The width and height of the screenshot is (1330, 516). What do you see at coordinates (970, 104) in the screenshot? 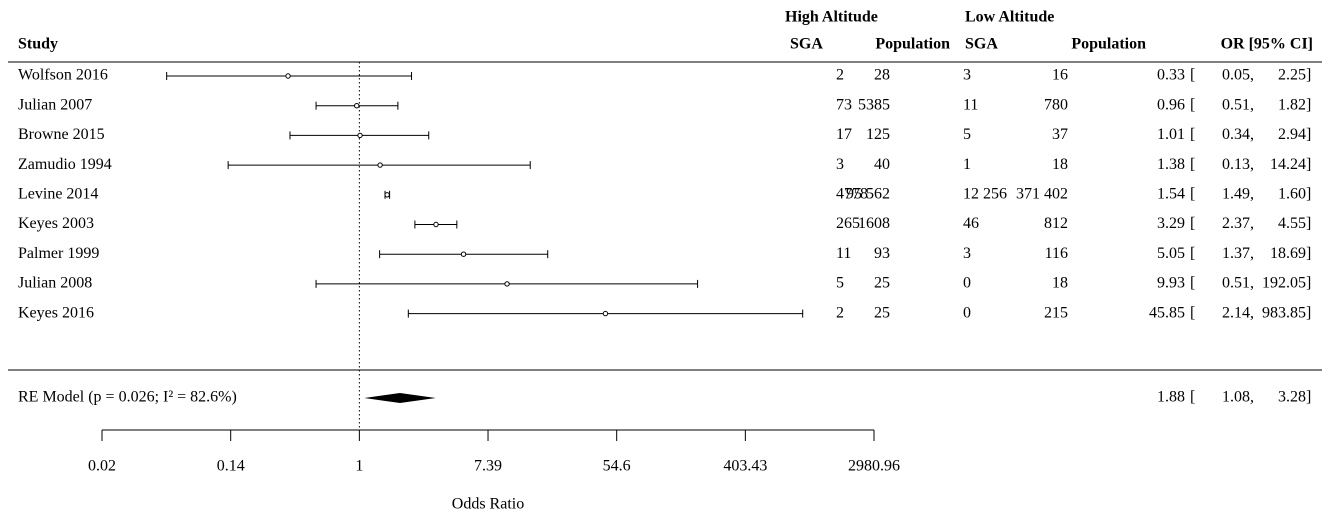
I see `low-sga: 11` at bounding box center [970, 104].